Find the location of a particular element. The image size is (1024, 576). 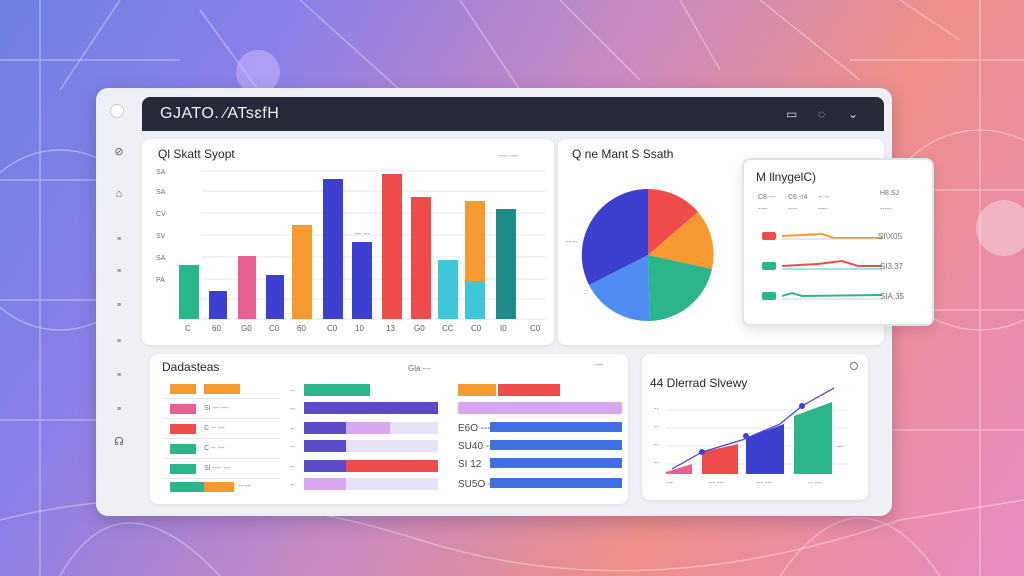

pie-chart-title: Q ne Mant S Ssath is located at coordinates (623, 154).